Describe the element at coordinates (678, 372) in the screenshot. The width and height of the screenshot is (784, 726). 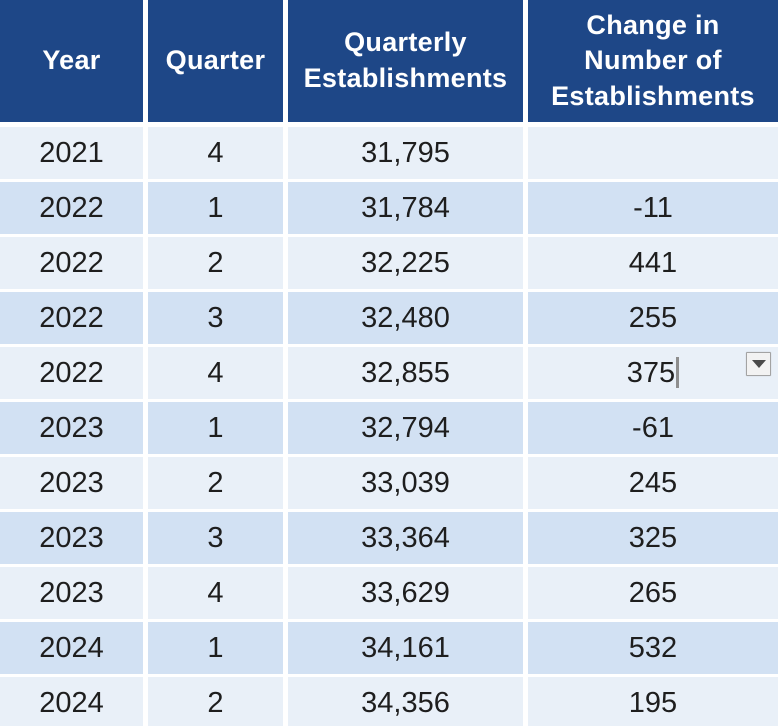
I see `text-cursor` at that location.